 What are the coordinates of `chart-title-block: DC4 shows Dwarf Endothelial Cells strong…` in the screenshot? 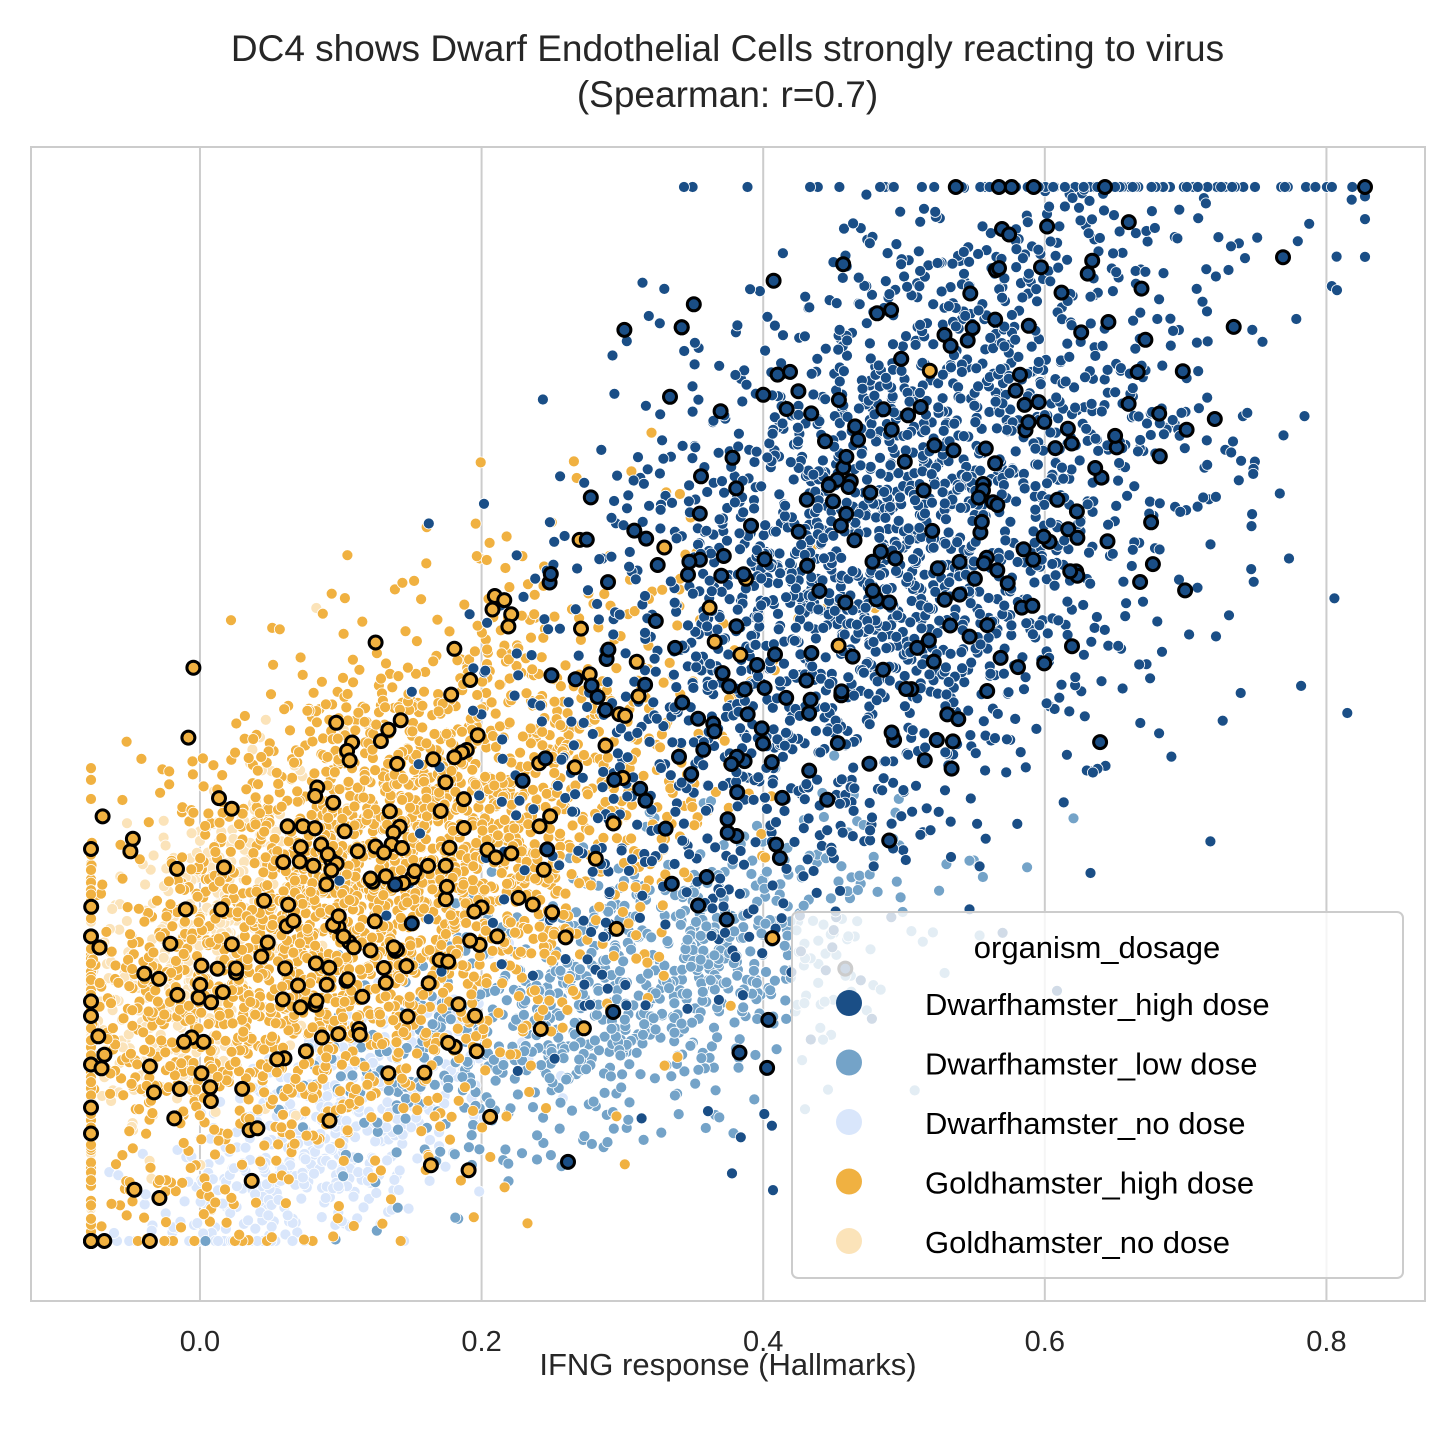 It's located at (727, 72).